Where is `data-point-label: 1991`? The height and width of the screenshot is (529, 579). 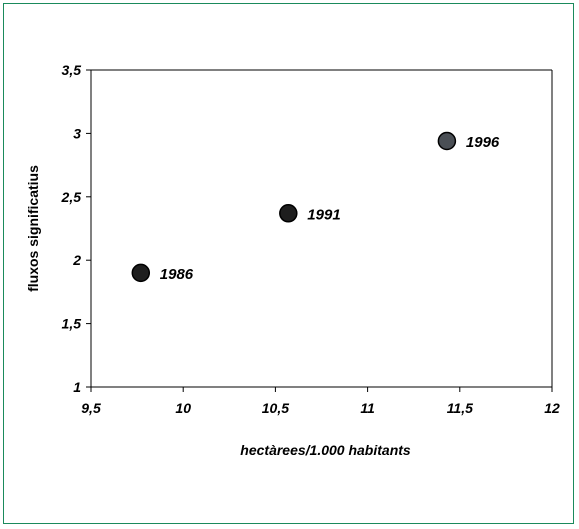 data-point-label: 1991 is located at coordinates (323, 214).